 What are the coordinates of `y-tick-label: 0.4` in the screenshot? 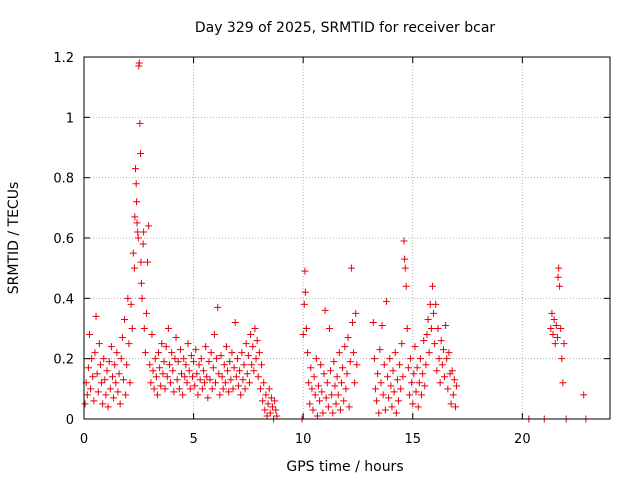 It's located at (63, 299).